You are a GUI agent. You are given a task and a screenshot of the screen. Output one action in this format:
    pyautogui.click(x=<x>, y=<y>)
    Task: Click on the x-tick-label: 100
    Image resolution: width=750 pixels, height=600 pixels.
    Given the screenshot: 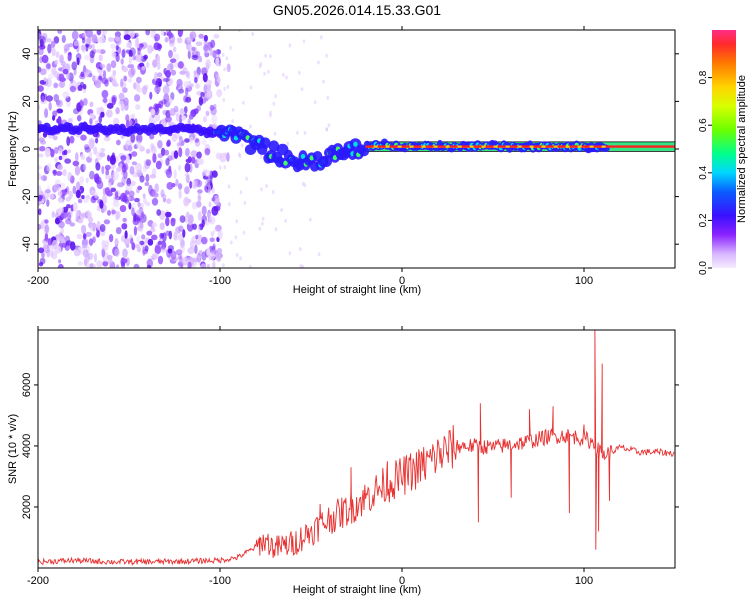 What is the action you would take?
    pyautogui.click(x=584, y=281)
    